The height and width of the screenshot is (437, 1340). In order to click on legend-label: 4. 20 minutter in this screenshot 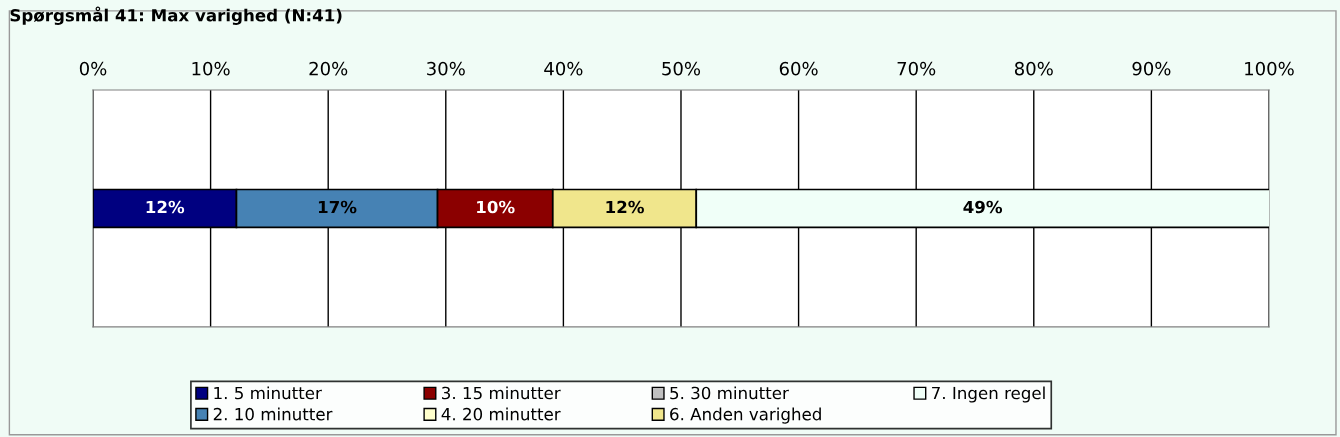, I will do `click(501, 414)`.